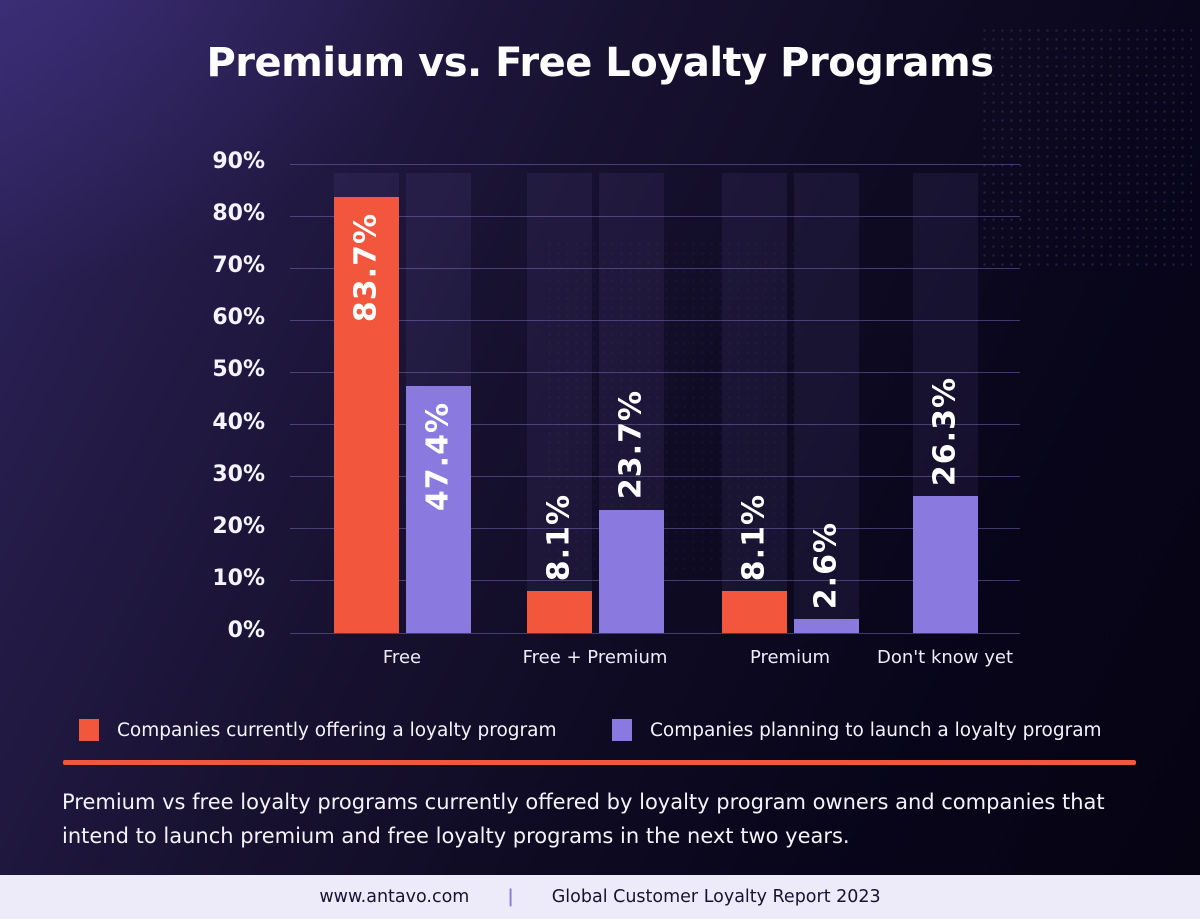 The height and width of the screenshot is (919, 1200). I want to click on bar-premium: 2.6%, so click(826, 577).